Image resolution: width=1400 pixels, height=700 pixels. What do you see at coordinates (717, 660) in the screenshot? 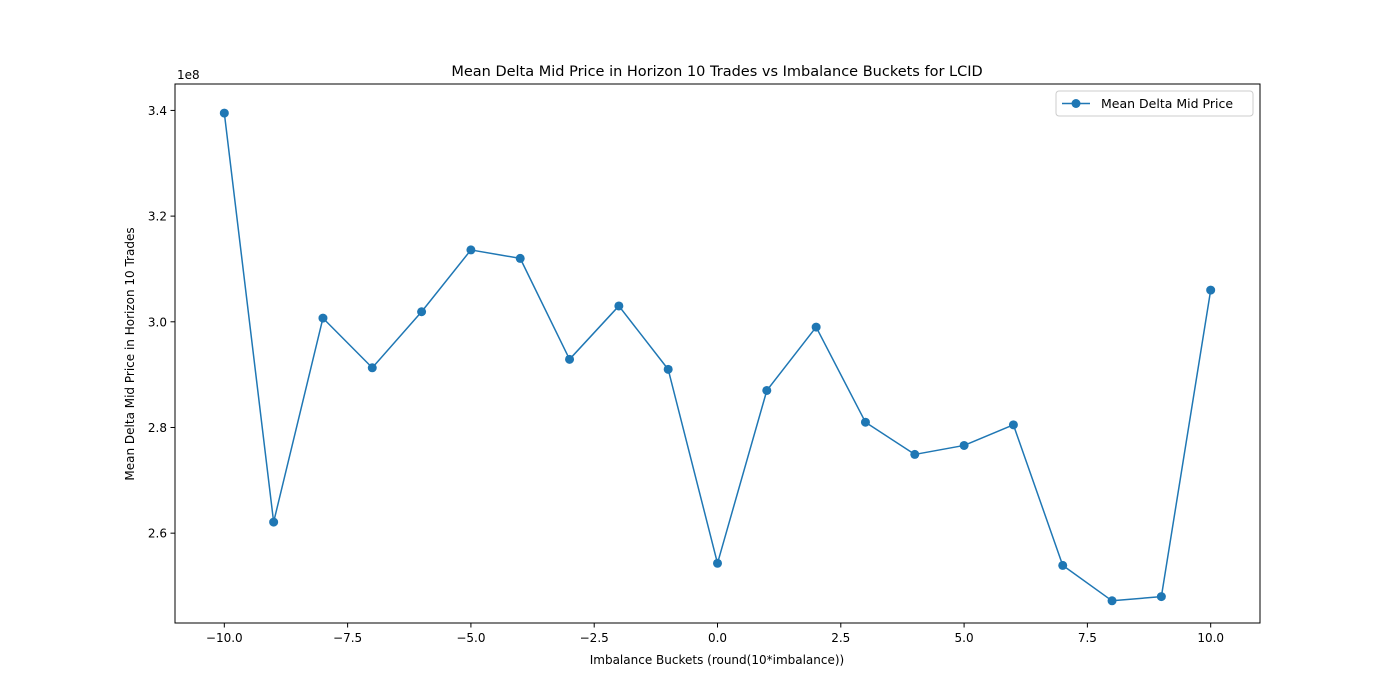
I see `x-axis-label: Imbalance Buckets (round(10*imbalance))` at bounding box center [717, 660].